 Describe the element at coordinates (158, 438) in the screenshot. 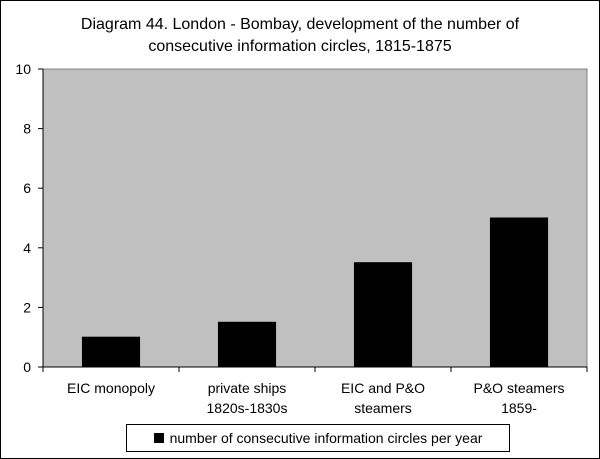

I see `legend-swatch` at that location.